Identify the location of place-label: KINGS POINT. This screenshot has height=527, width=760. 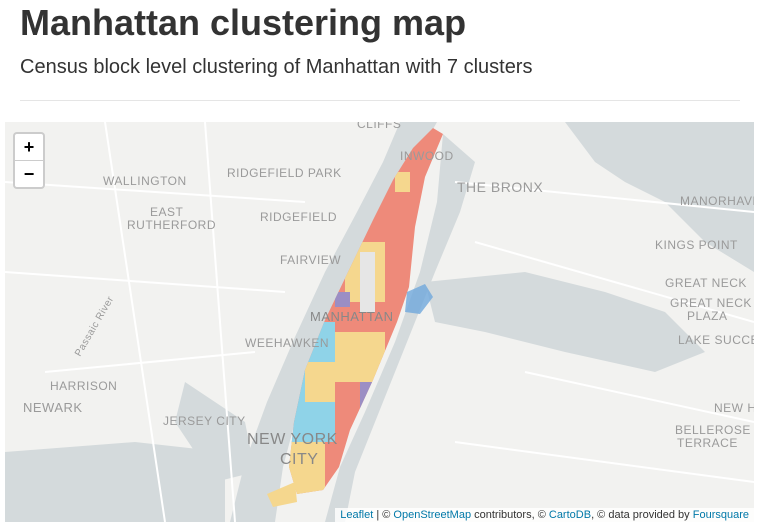
(696, 245).